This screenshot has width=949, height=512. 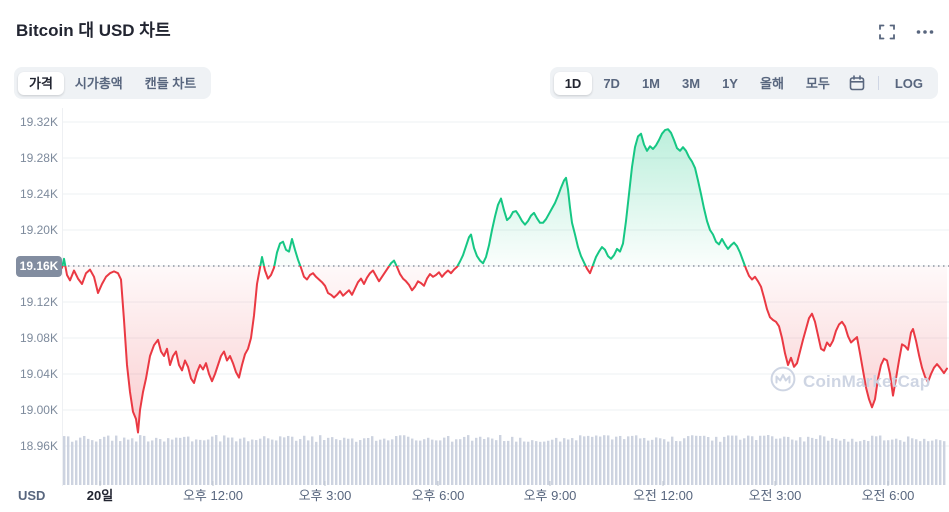 I want to click on tab-market-cap: 시가총액, so click(x=98, y=83).